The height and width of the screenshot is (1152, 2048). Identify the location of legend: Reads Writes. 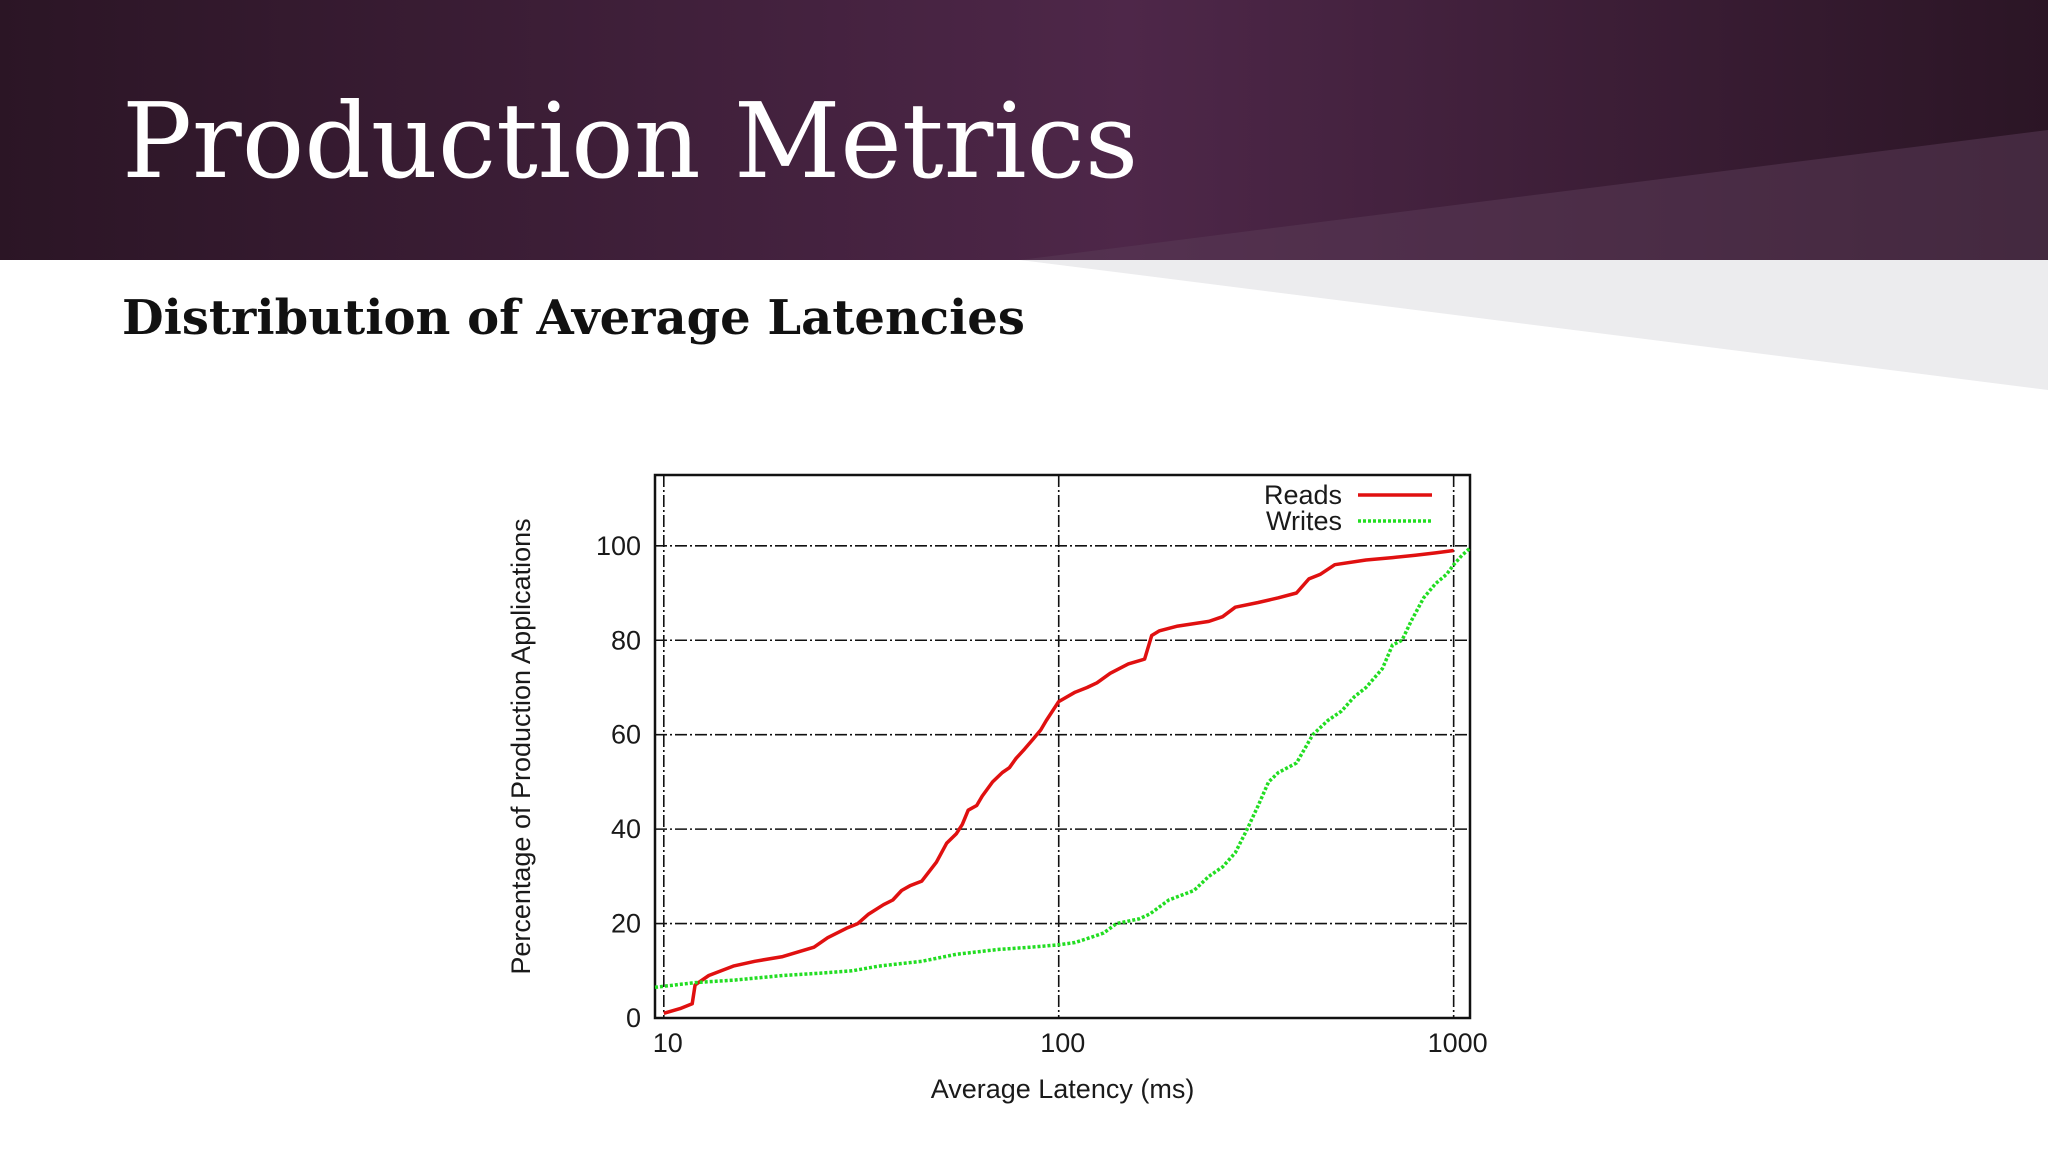
(1348, 508).